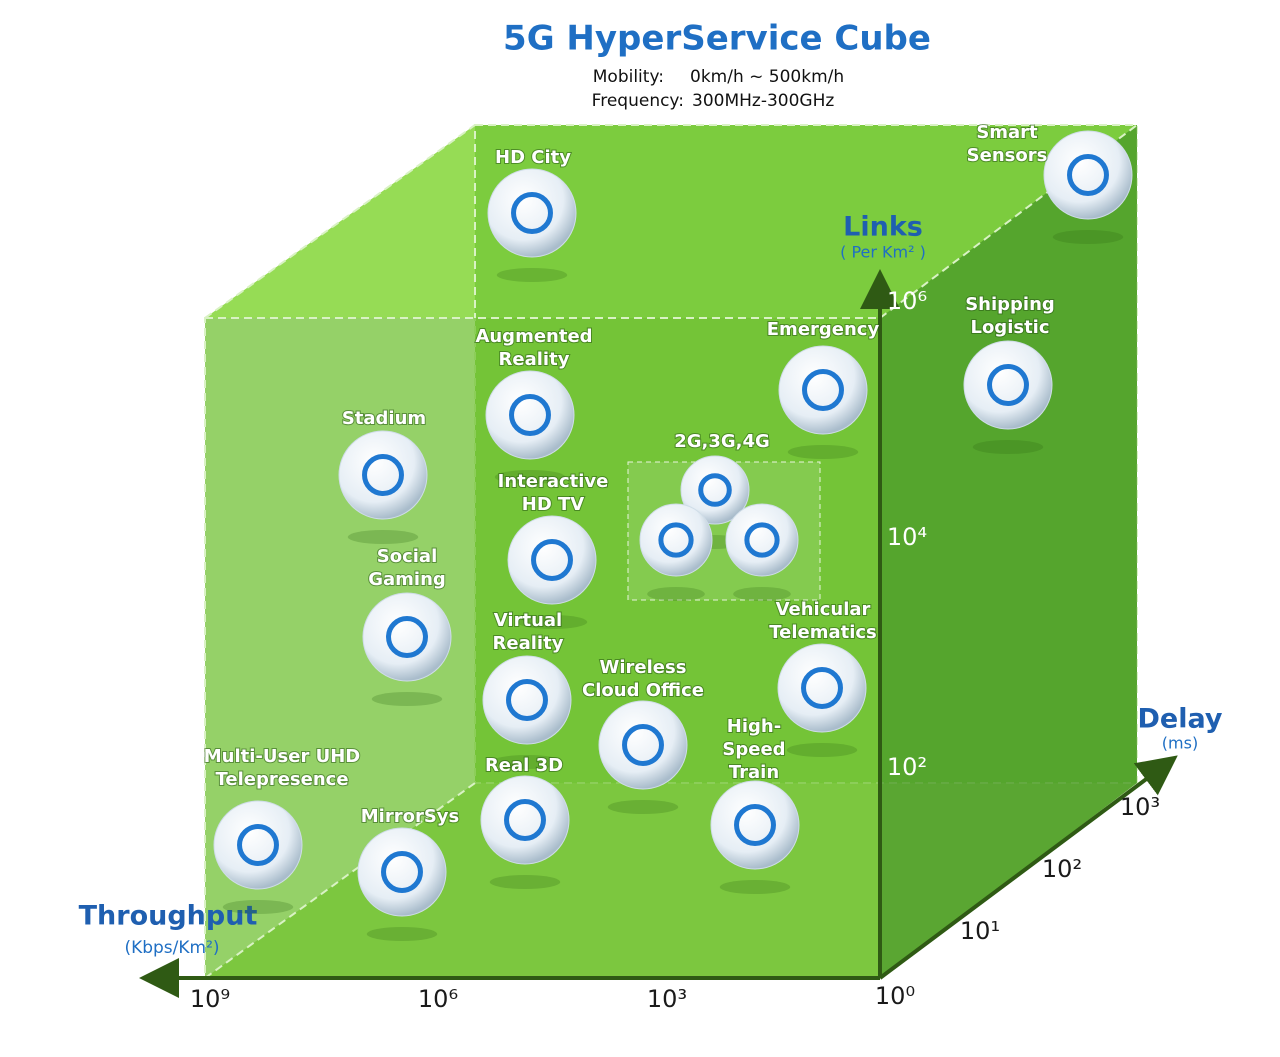  What do you see at coordinates (1009, 327) in the screenshot?
I see `node-label: Logistic` at bounding box center [1009, 327].